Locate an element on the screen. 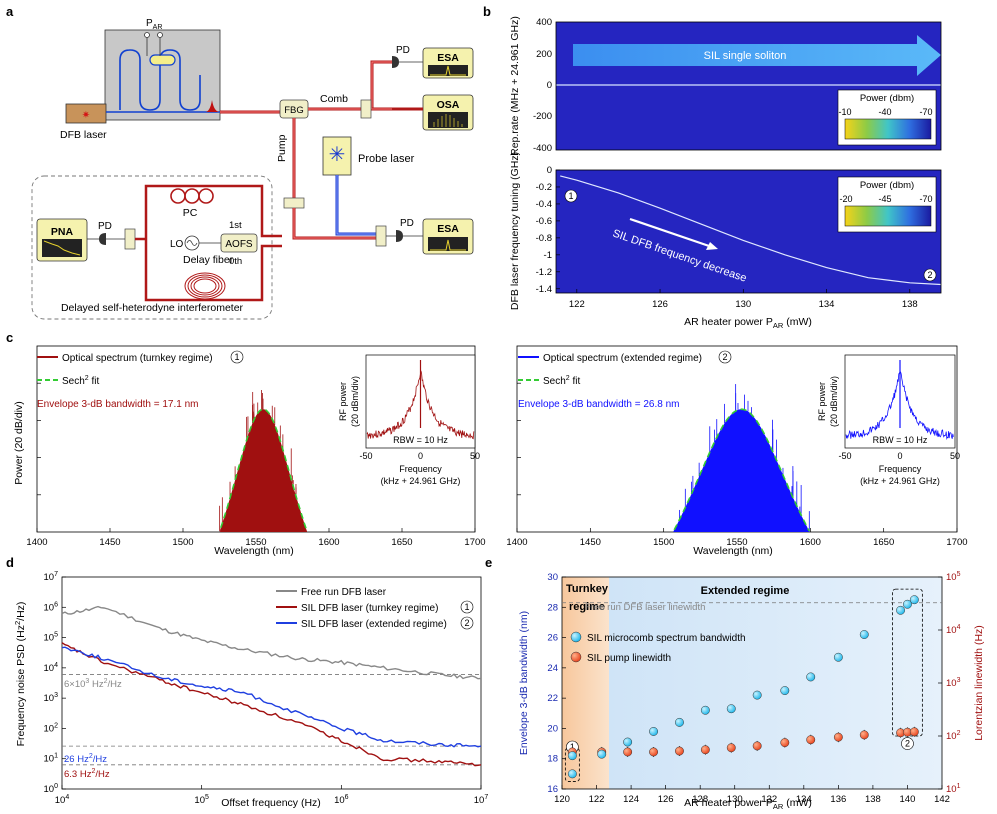  y-tick-left: 26 is located at coordinates (552, 638).